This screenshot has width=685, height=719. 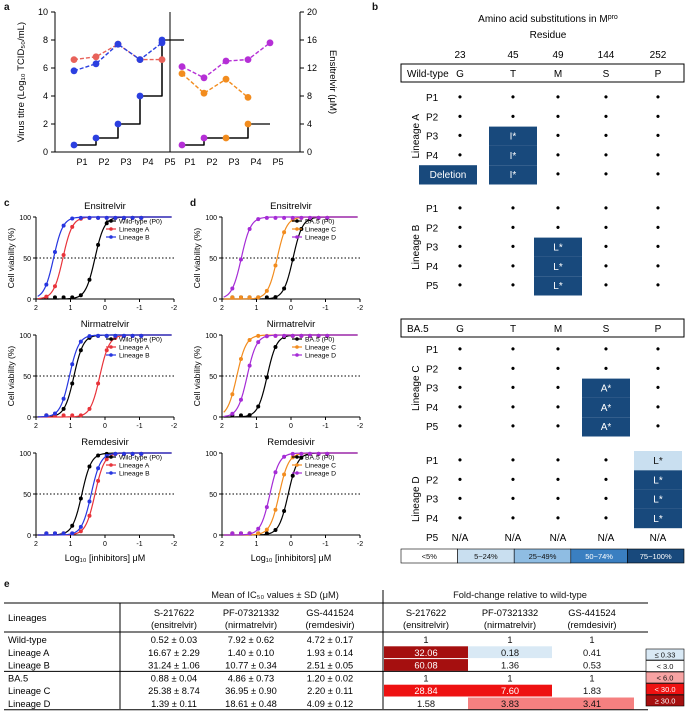 What do you see at coordinates (45, 152) in the screenshot?
I see `tick-label-left: 0` at bounding box center [45, 152].